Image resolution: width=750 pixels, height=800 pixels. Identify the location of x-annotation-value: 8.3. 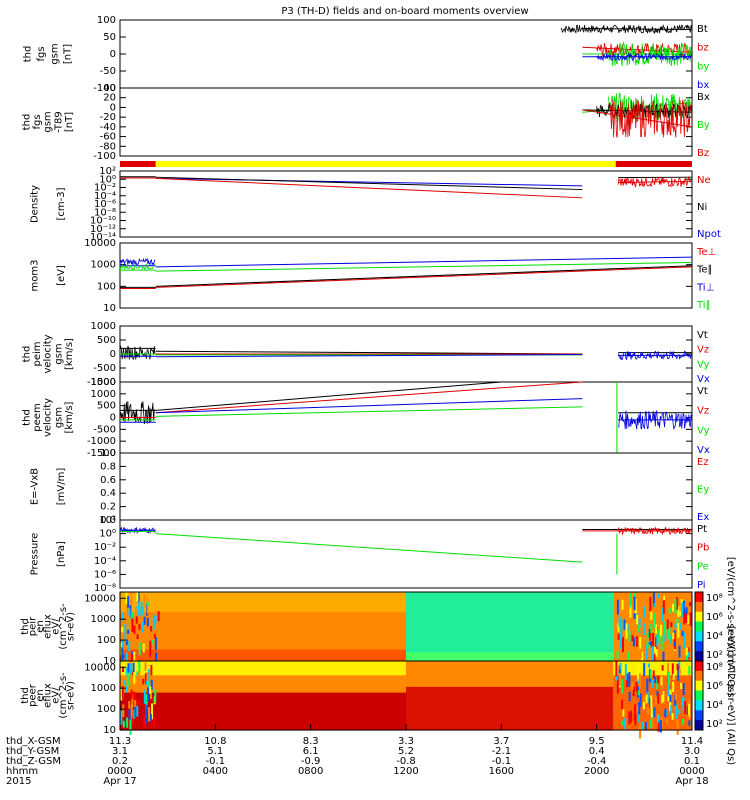
(311, 741).